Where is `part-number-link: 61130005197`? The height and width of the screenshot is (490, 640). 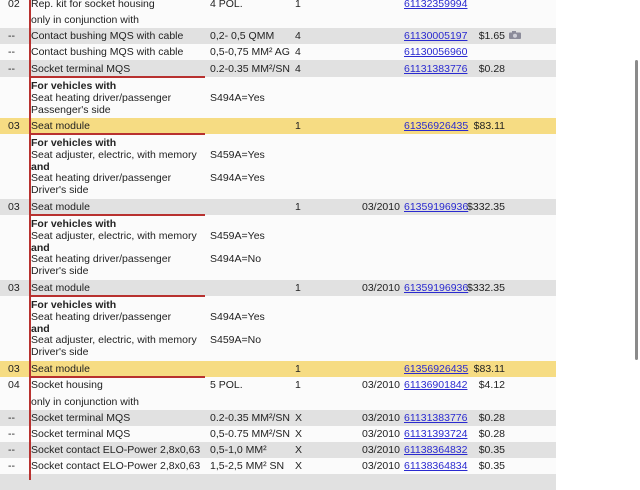 part-number-link: 61130005197 is located at coordinates (436, 36).